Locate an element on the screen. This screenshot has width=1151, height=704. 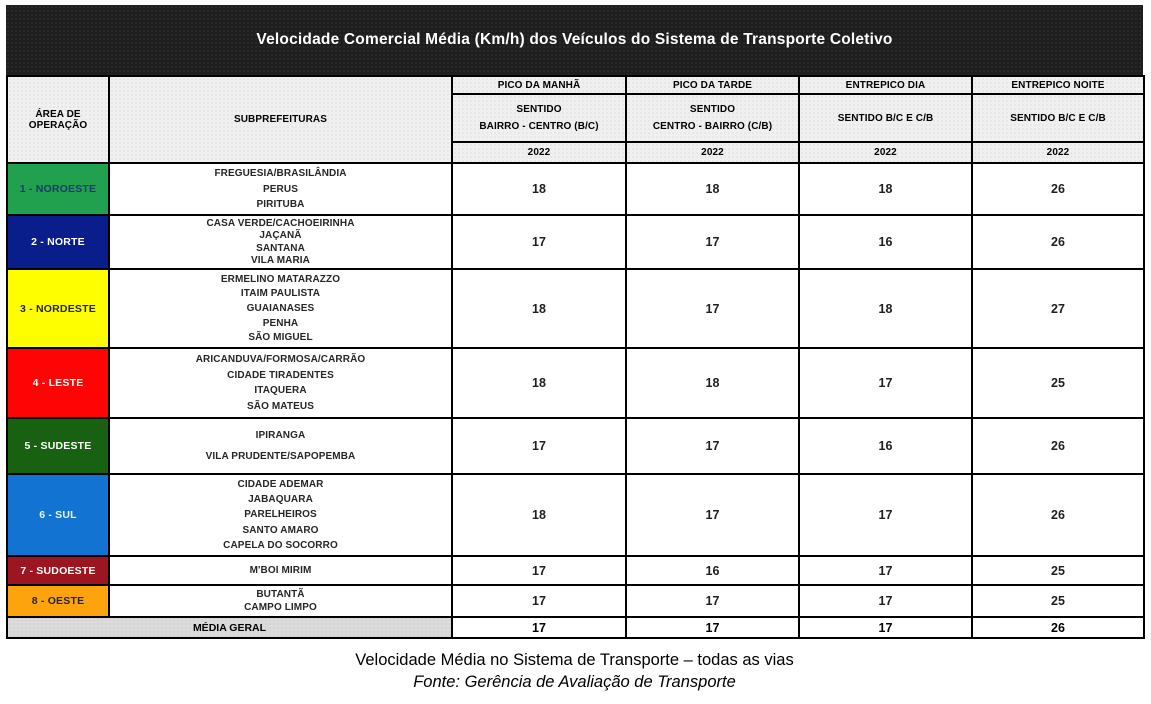
subprefeitura-label: SÃO MATEUS is located at coordinates (280, 407).